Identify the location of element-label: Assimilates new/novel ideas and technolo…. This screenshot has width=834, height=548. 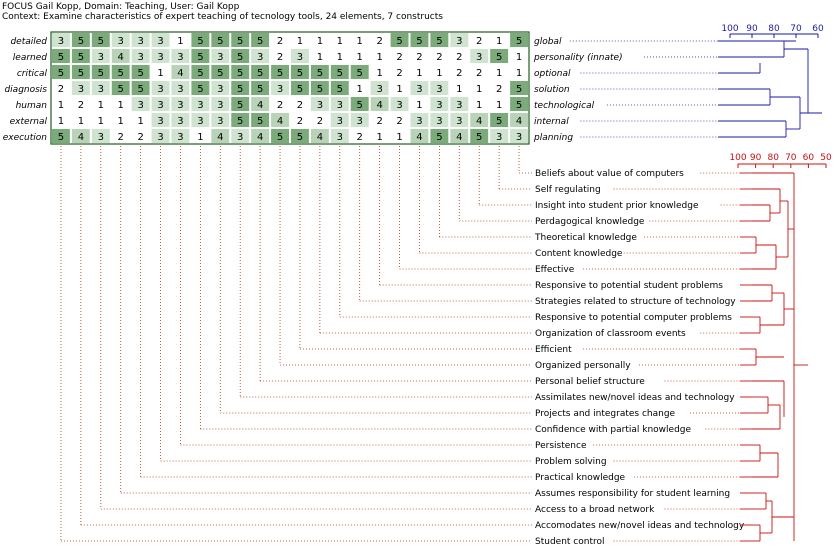
(635, 398).